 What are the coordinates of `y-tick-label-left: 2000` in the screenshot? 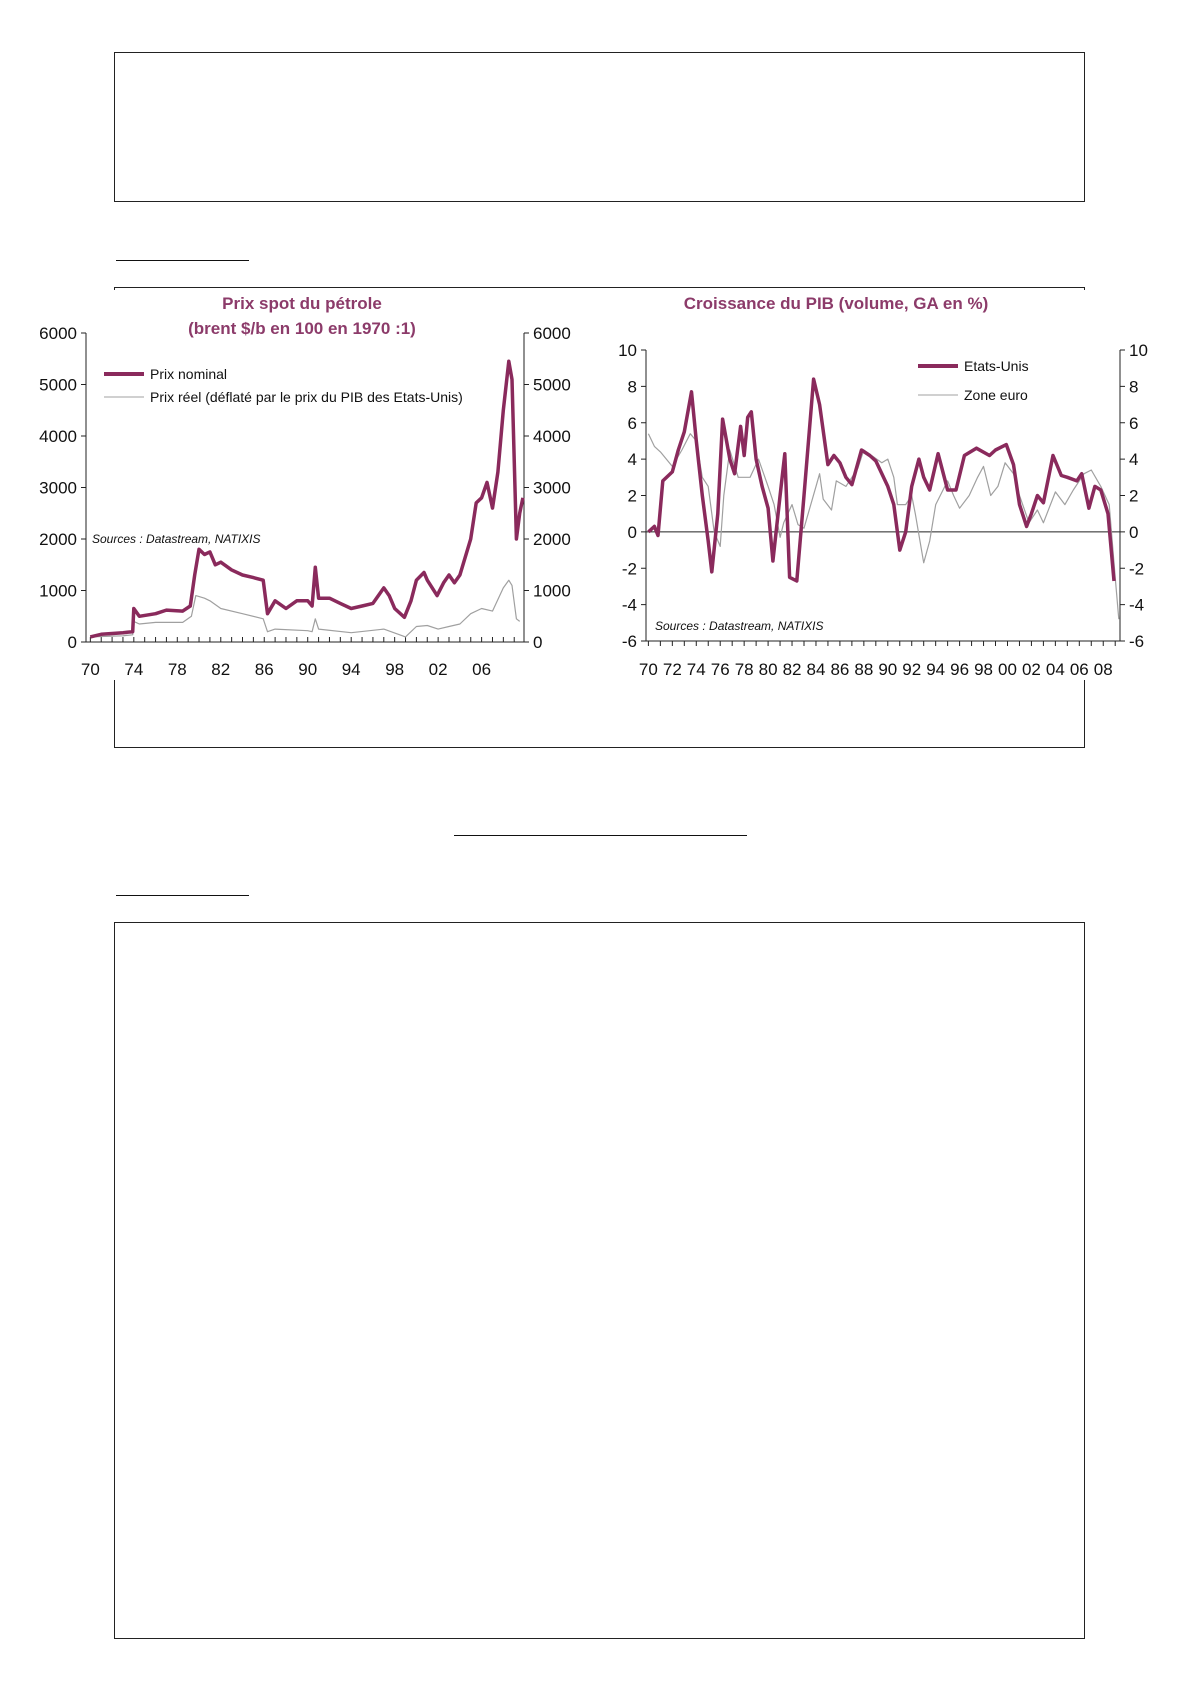 It's located at (58, 539).